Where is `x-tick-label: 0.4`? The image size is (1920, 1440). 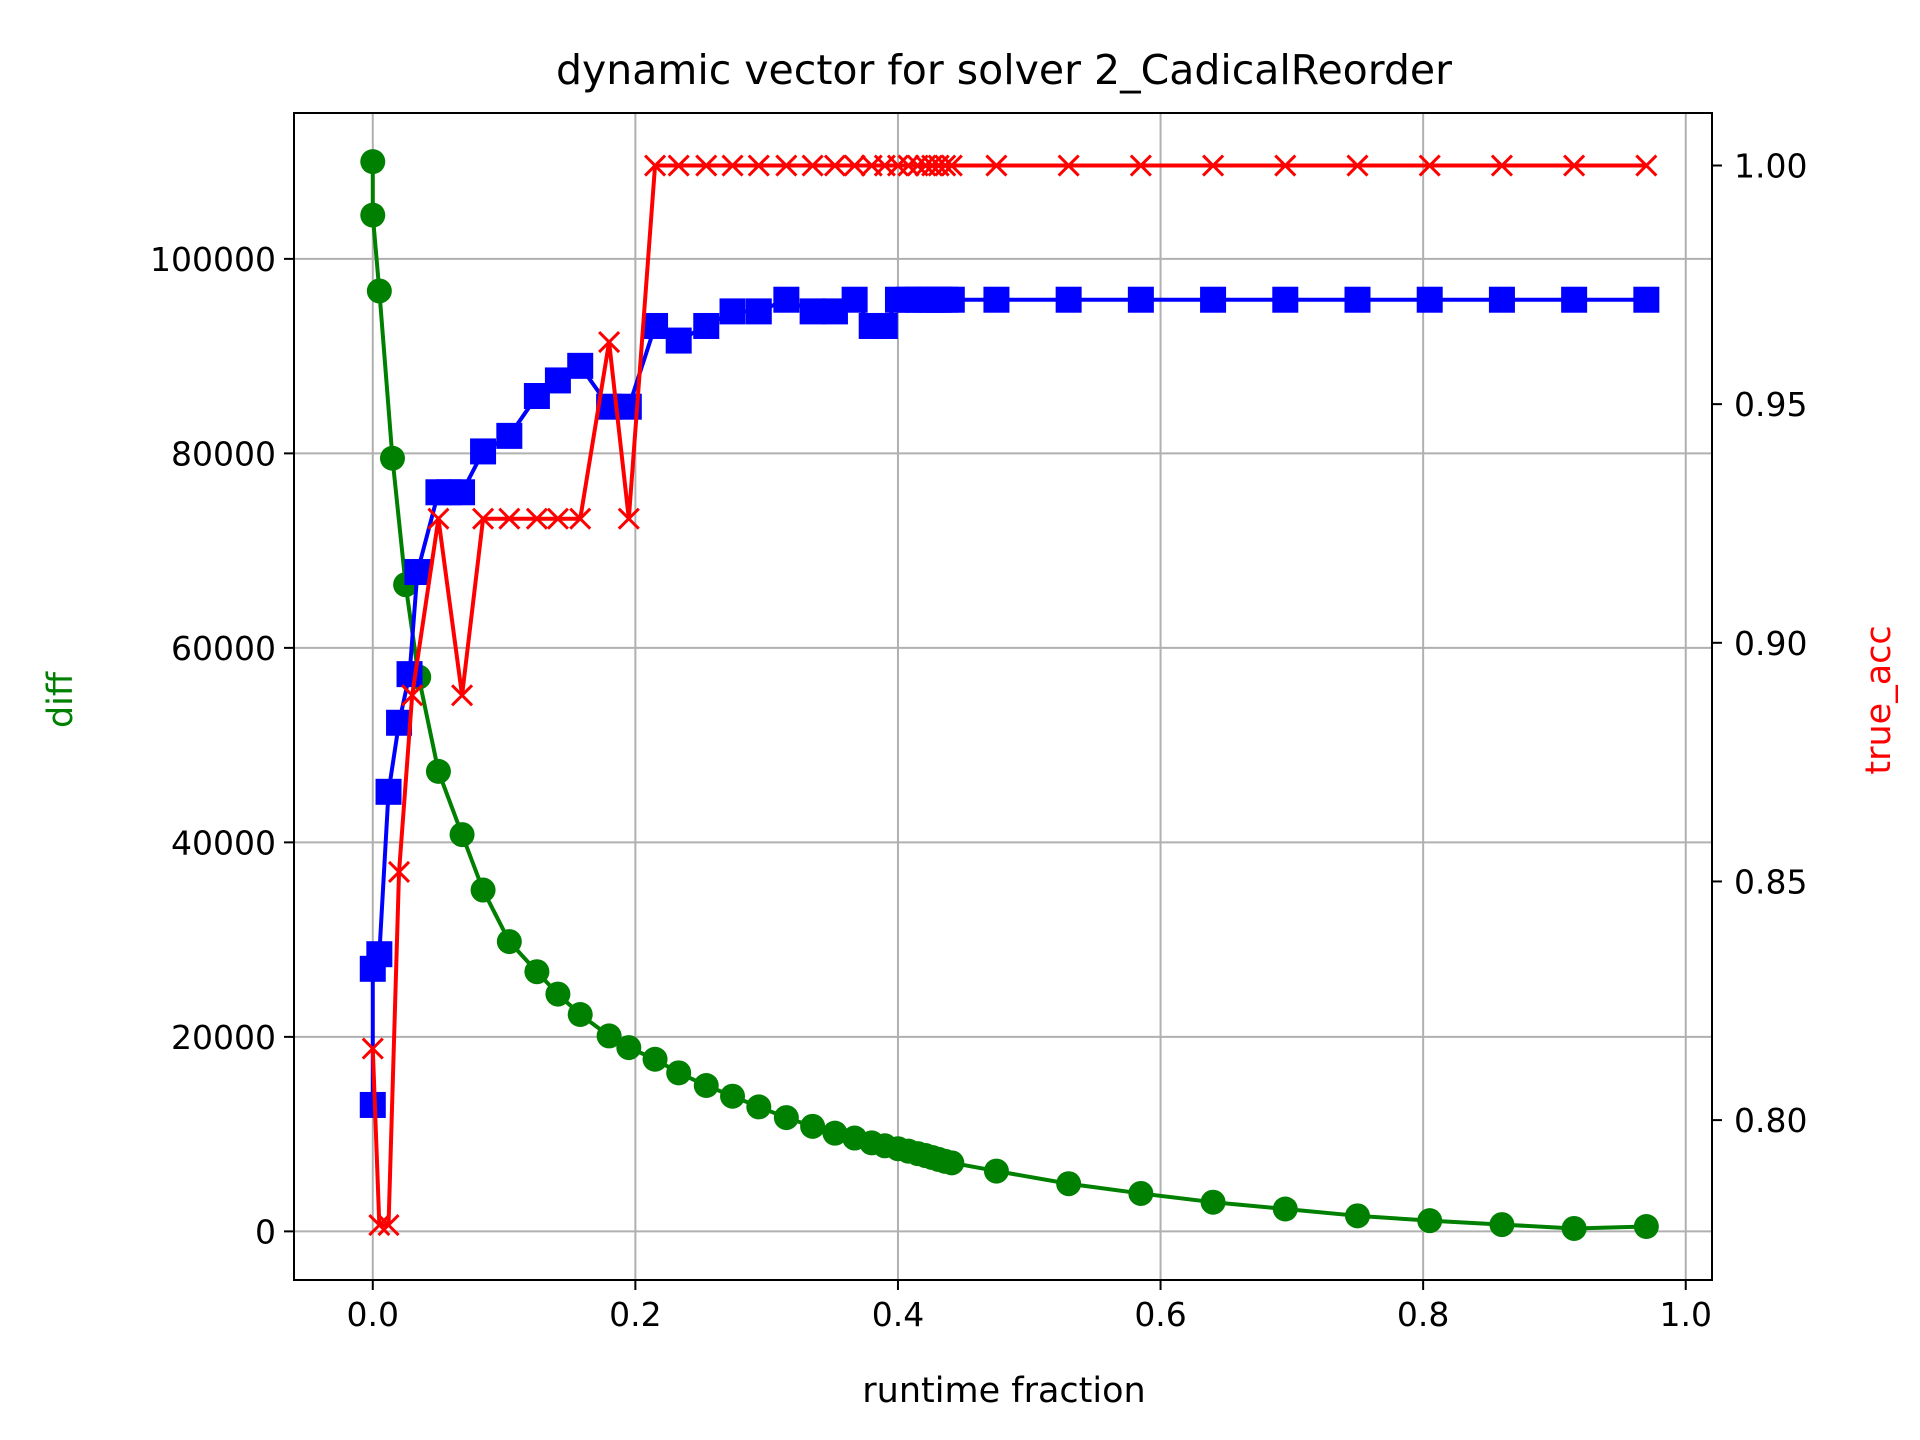 x-tick-label: 0.4 is located at coordinates (898, 1314).